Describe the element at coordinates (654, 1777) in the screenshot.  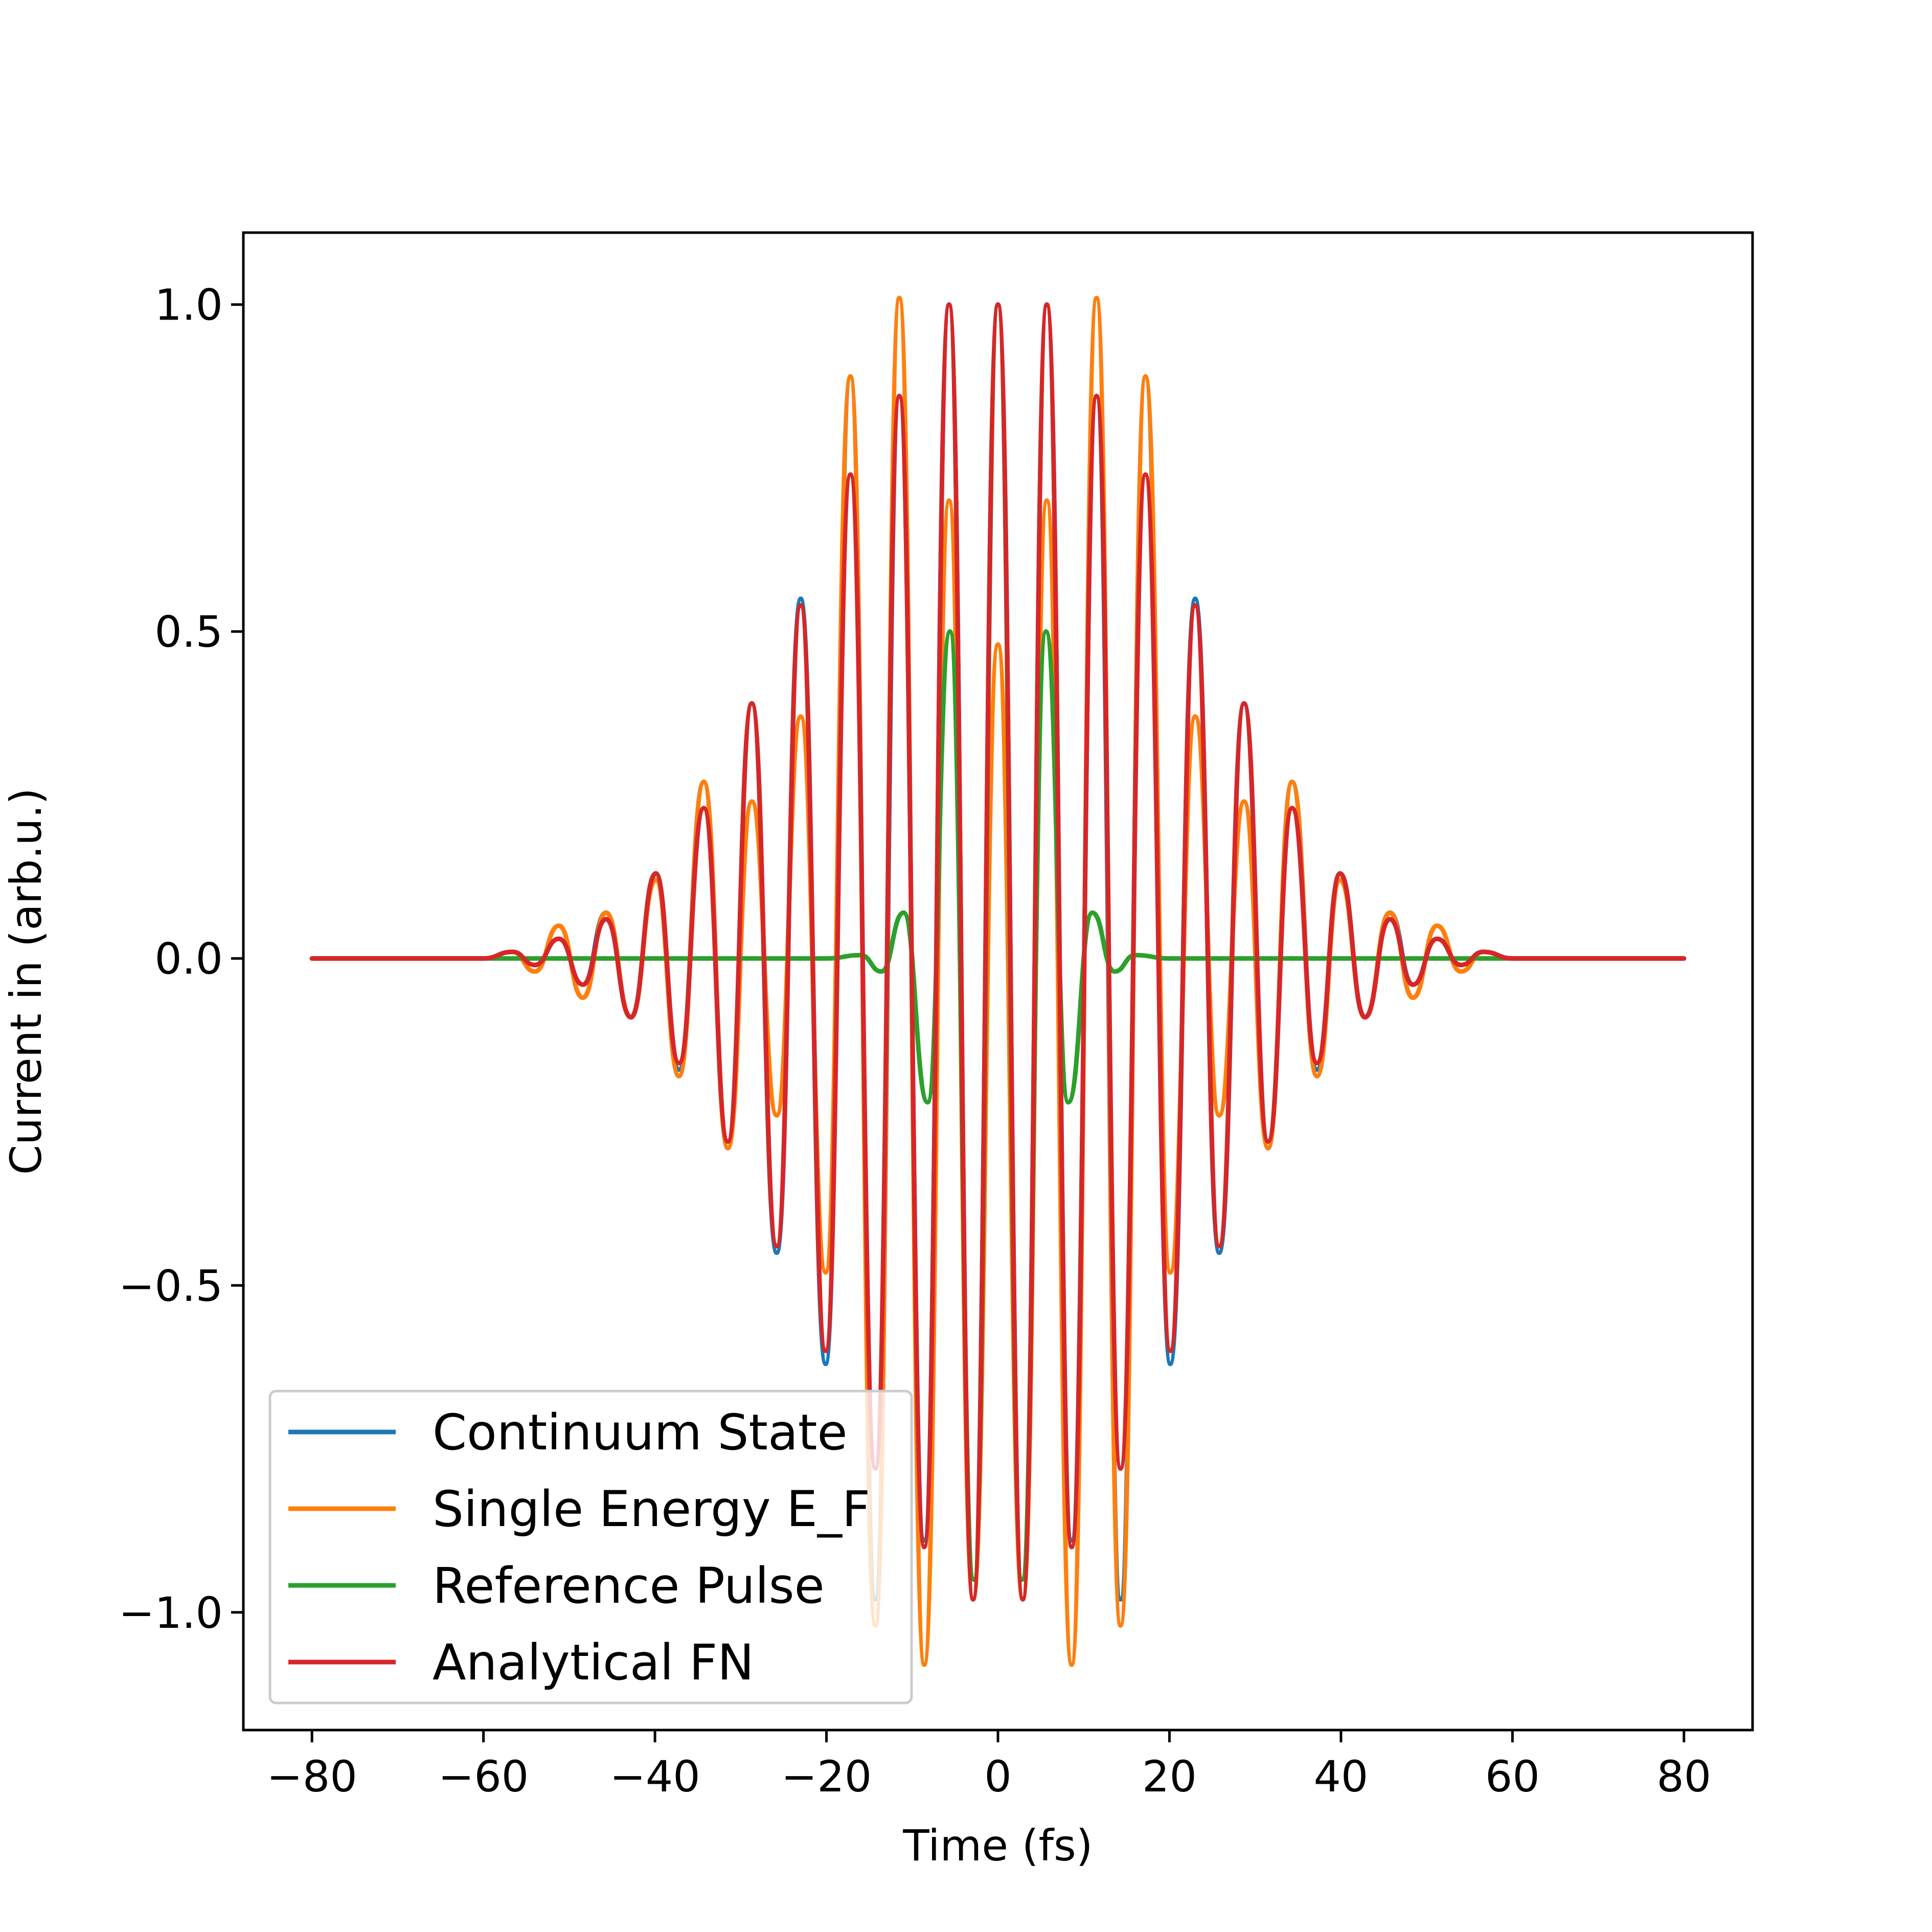
I see `x-tick-label: −40` at that location.